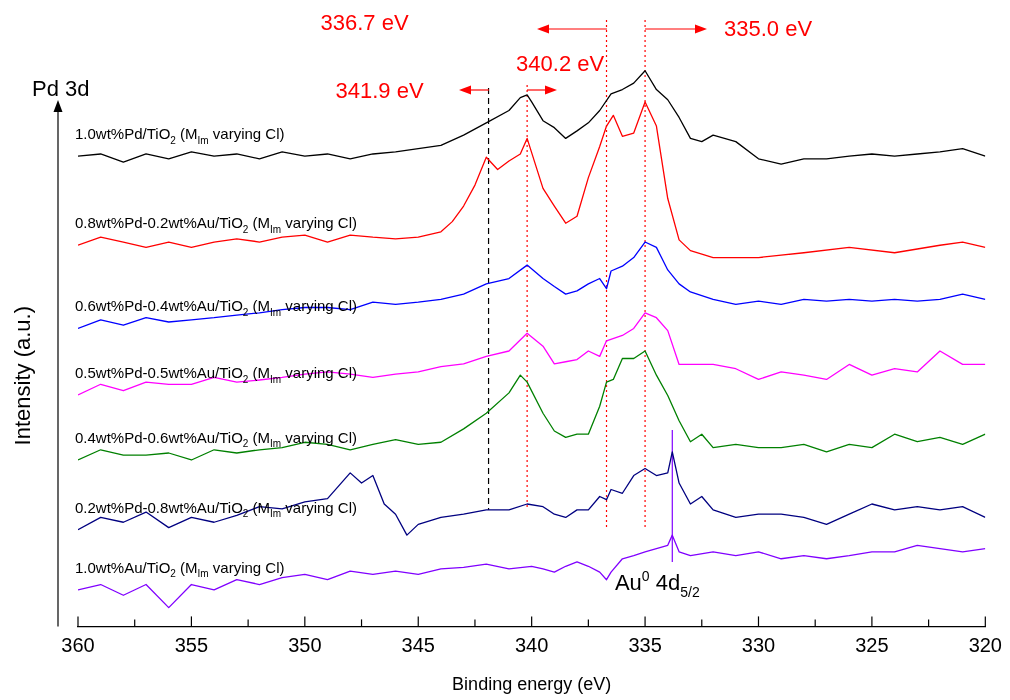 Image resolution: width=1010 pixels, height=700 pixels. I want to click on x-tick-label: 355, so click(191, 644).